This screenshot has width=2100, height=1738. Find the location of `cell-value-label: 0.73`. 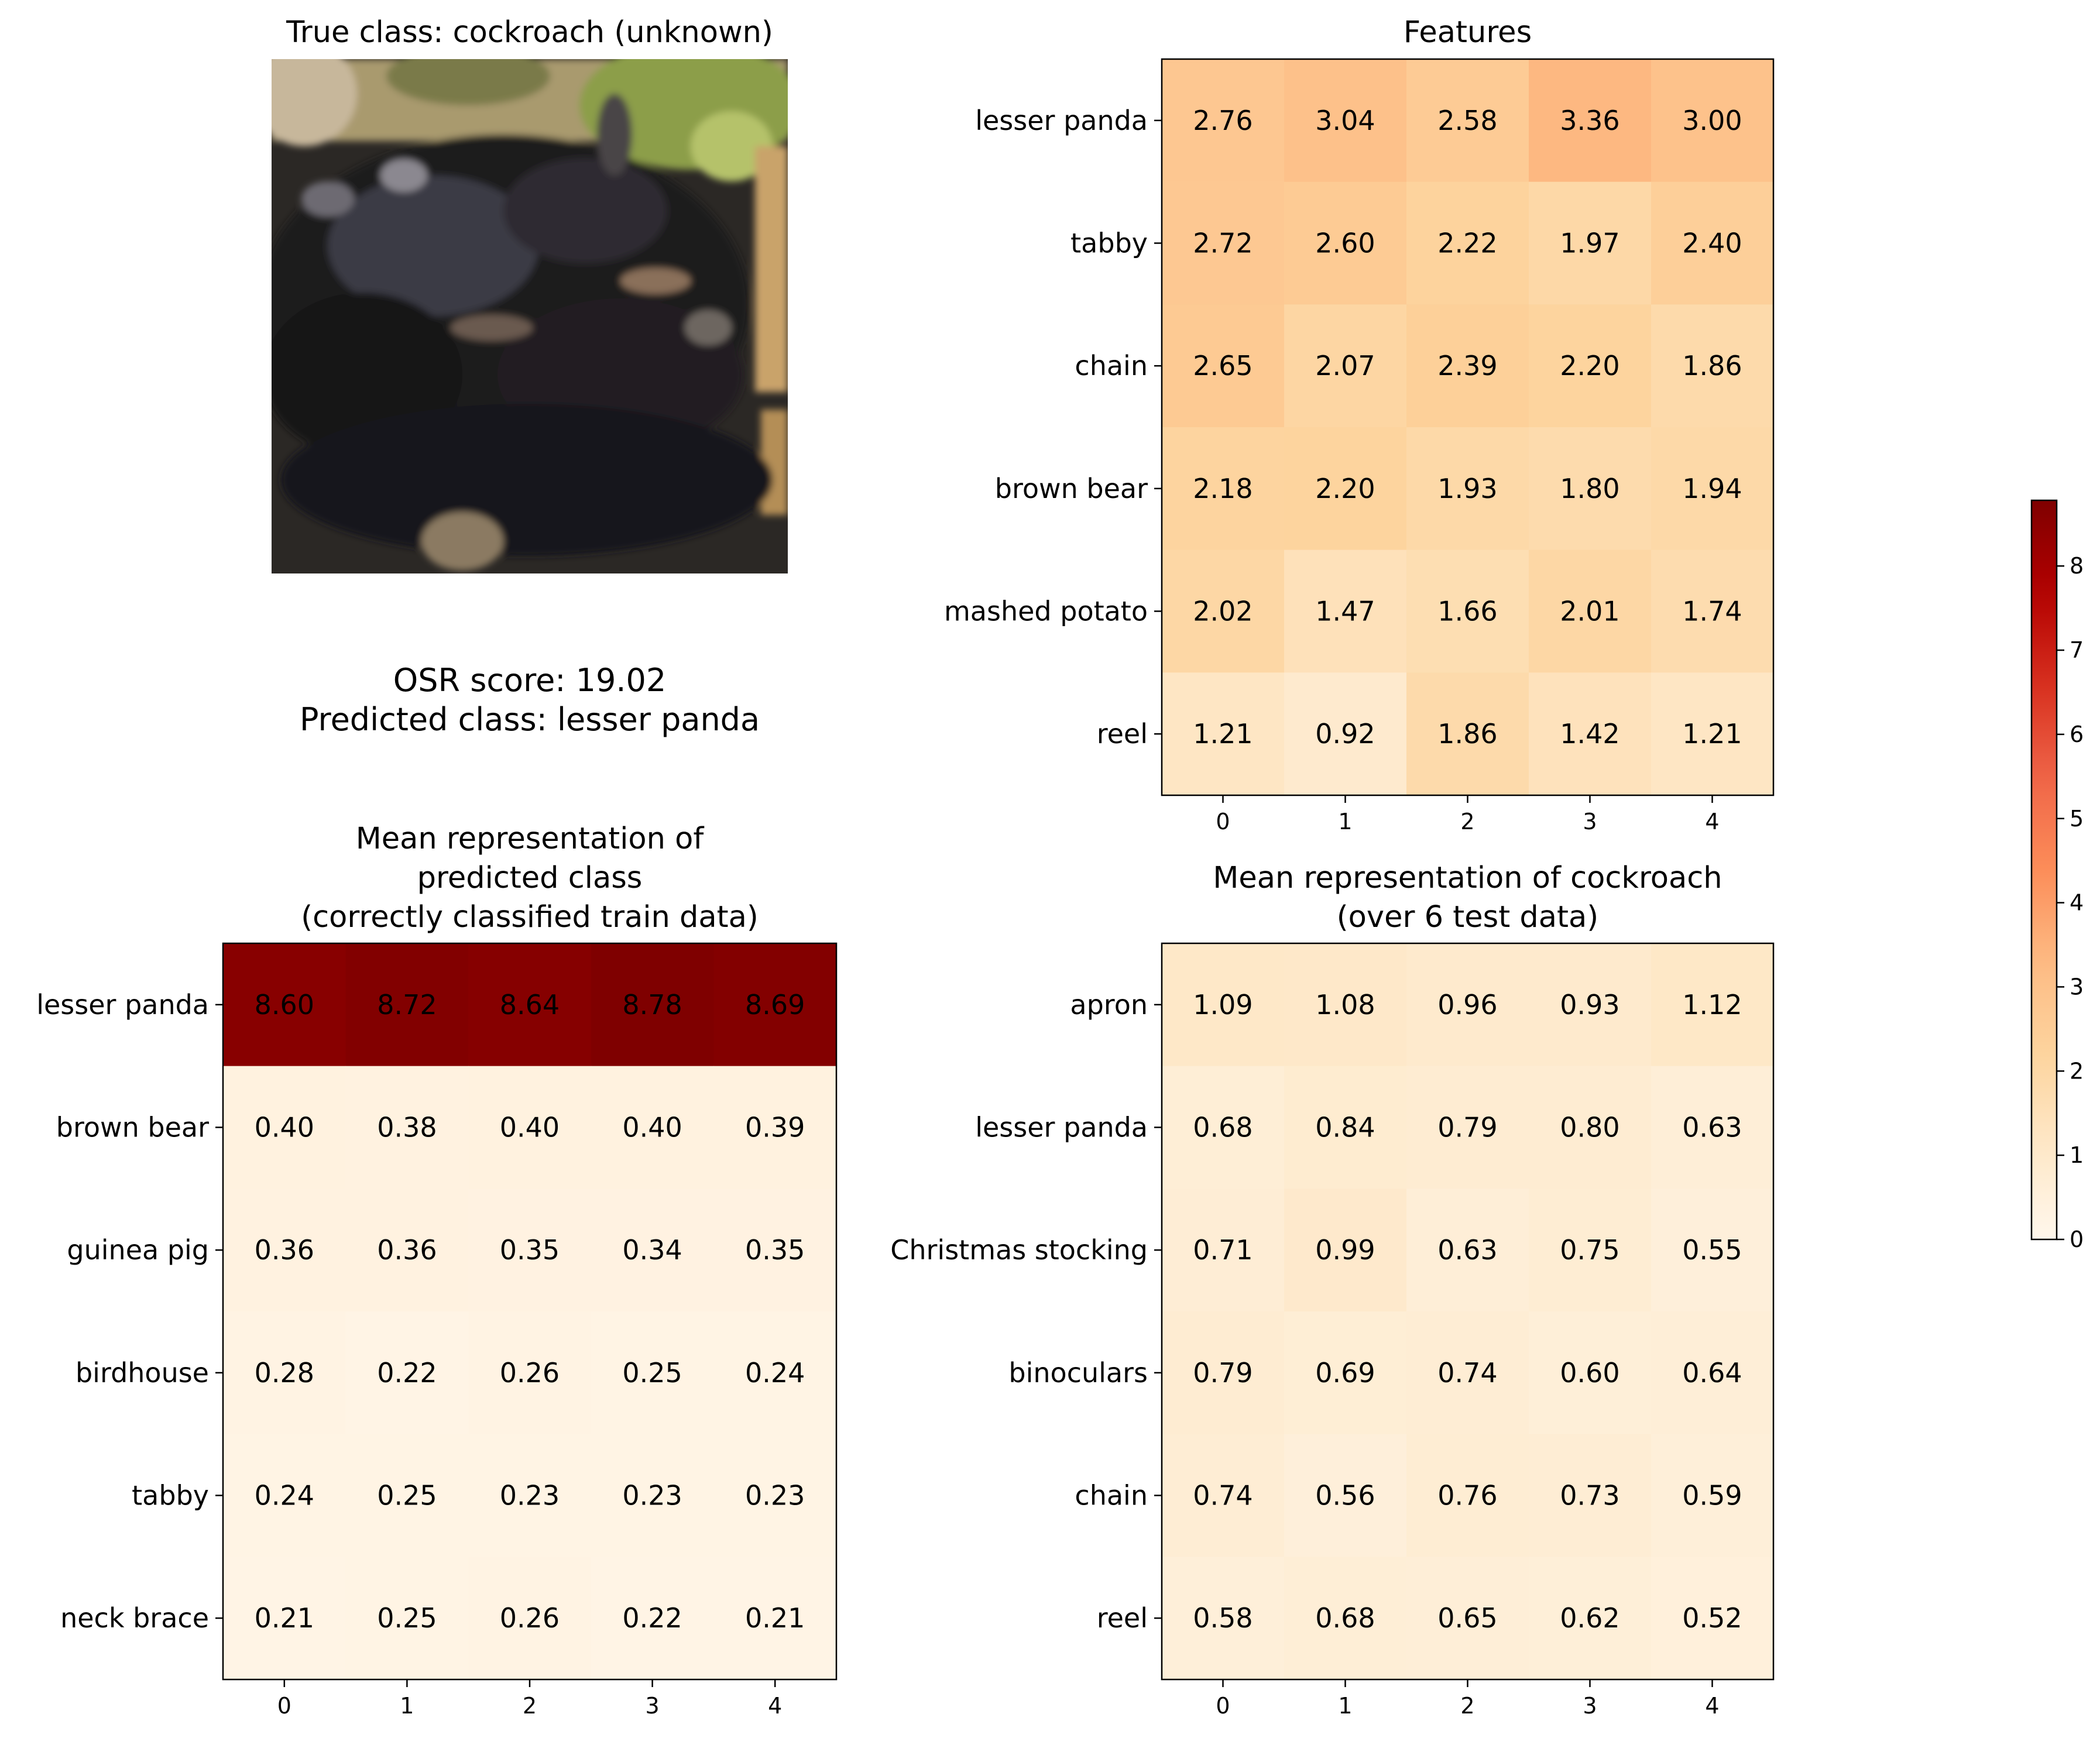

cell-value-label: 0.73 is located at coordinates (1590, 1496).